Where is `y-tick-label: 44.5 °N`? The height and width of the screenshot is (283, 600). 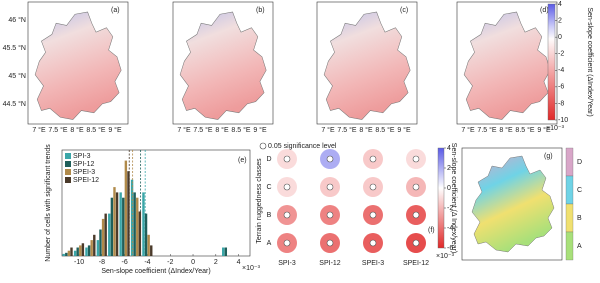
y-tick-label: 44.5 °N is located at coordinates (14, 104).